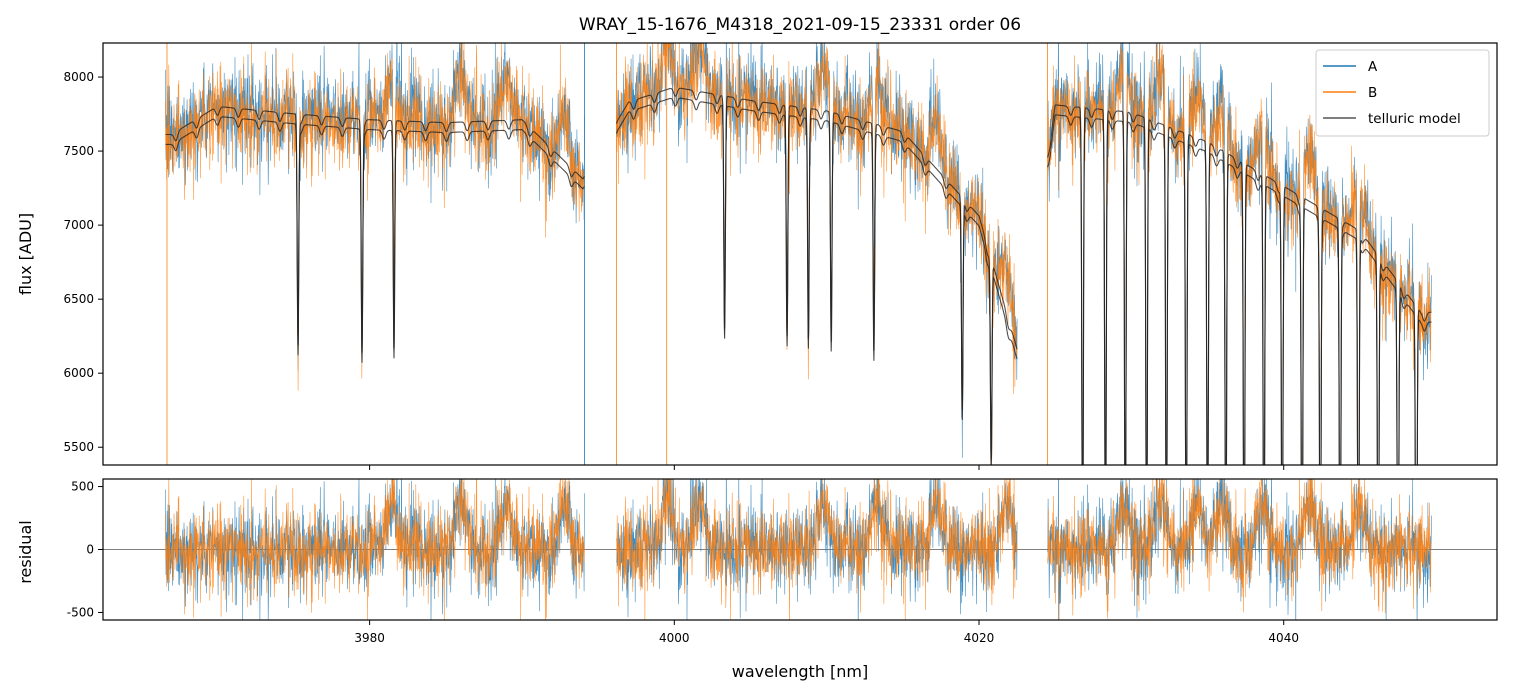 This screenshot has height=696, width=1513. What do you see at coordinates (1372, 93) in the screenshot?
I see `legend-label-b: B` at bounding box center [1372, 93].